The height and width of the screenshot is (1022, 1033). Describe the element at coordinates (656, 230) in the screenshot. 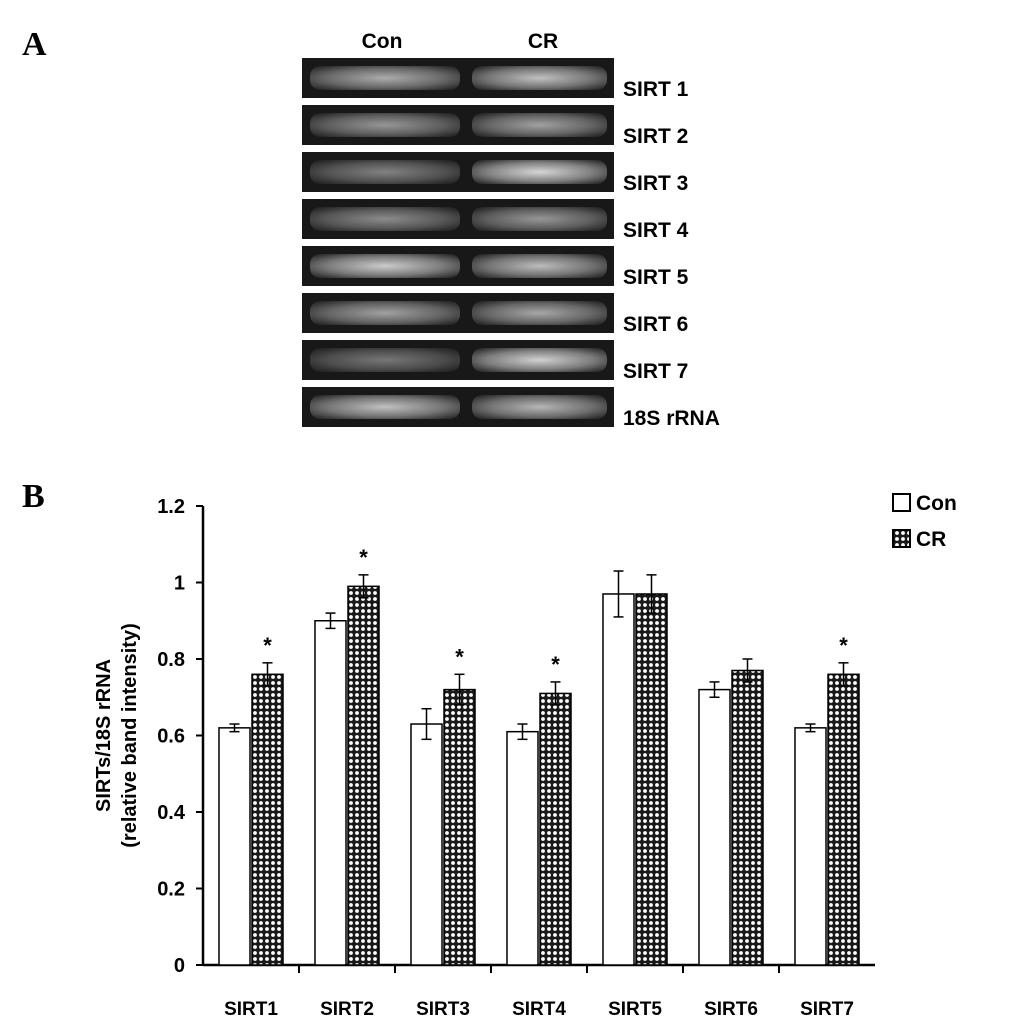

I see `gel-row-label: SIRT 4` at that location.